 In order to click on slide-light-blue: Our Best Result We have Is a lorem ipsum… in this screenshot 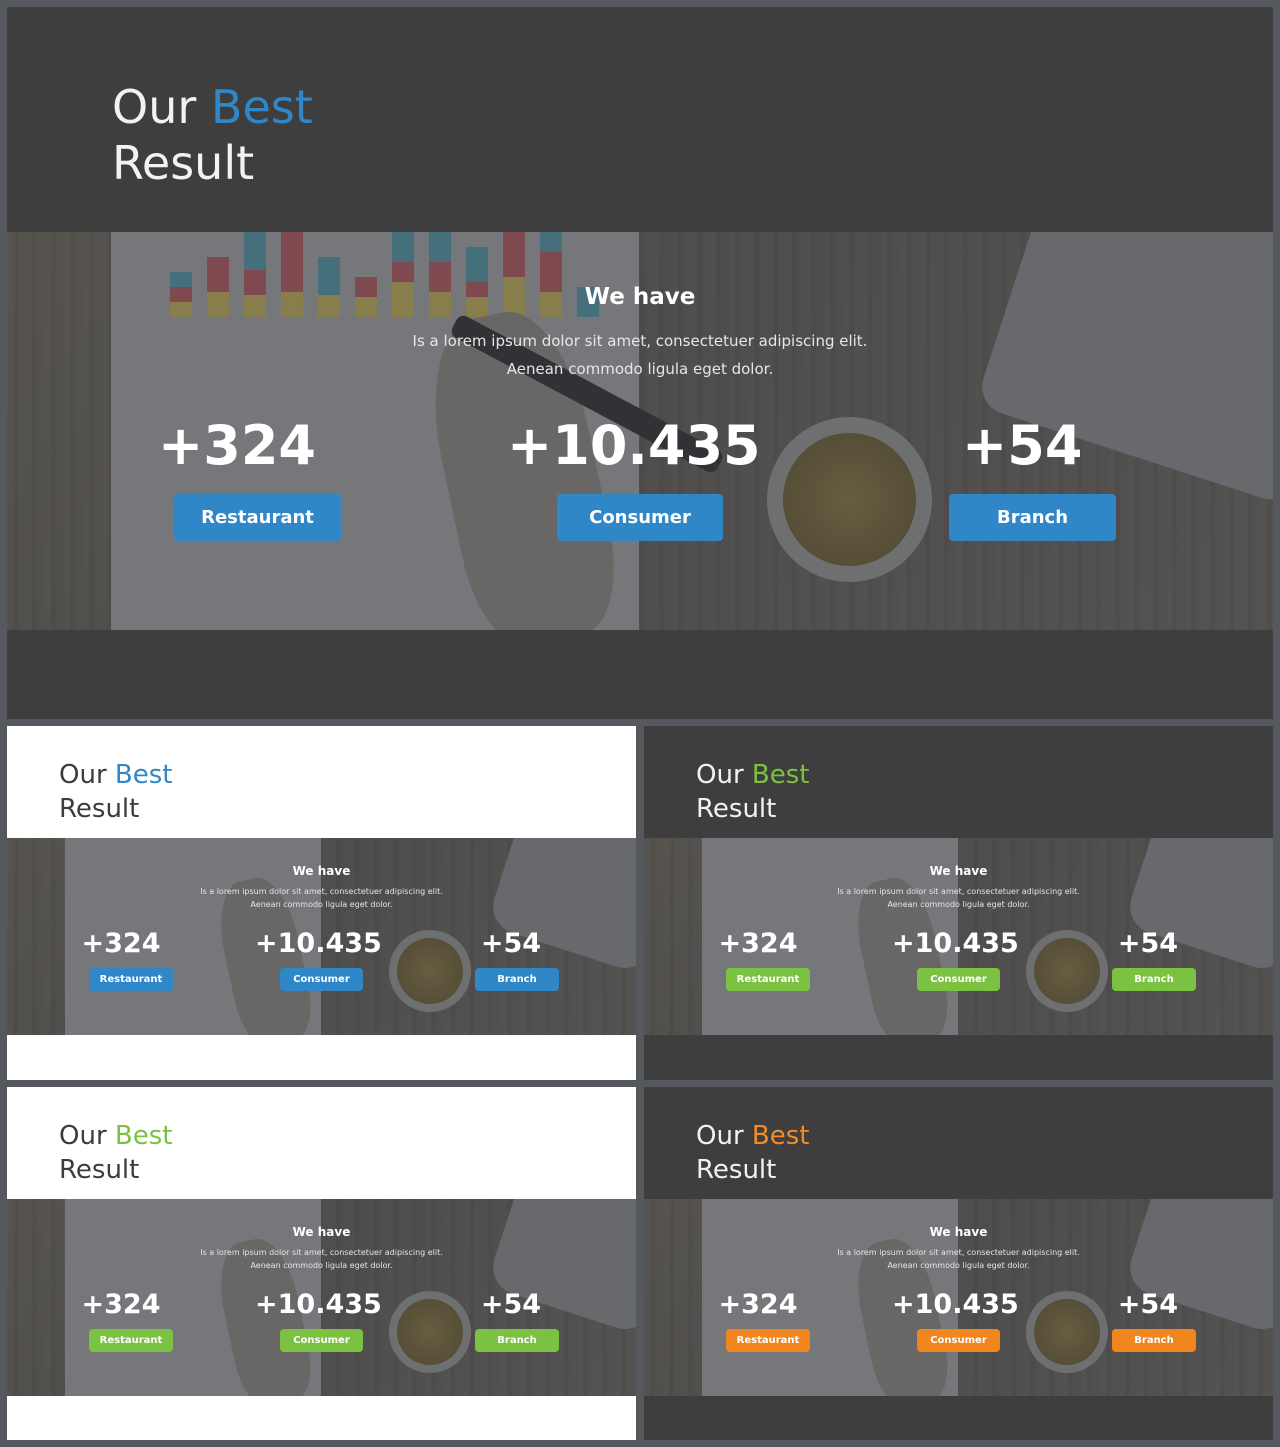, I will do `click(321, 903)`.